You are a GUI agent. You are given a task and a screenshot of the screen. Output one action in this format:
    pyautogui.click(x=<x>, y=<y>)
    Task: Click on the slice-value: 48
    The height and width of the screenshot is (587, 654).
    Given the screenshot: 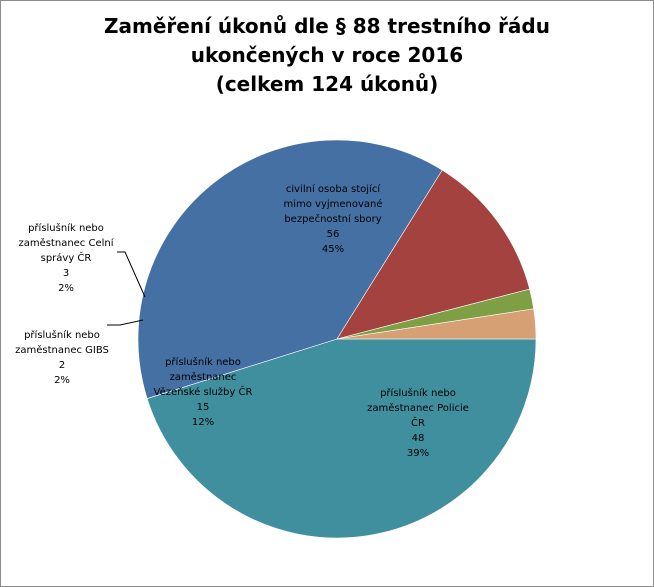 What is the action you would take?
    pyautogui.click(x=418, y=438)
    